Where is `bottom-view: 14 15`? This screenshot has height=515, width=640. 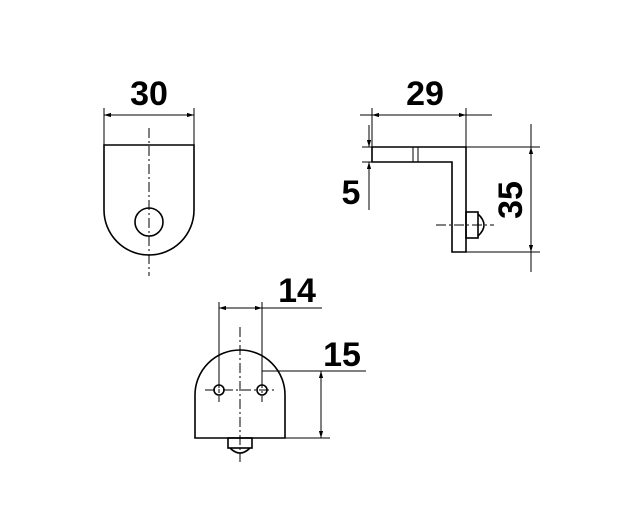 bottom-view: 14 15 is located at coordinates (280, 367).